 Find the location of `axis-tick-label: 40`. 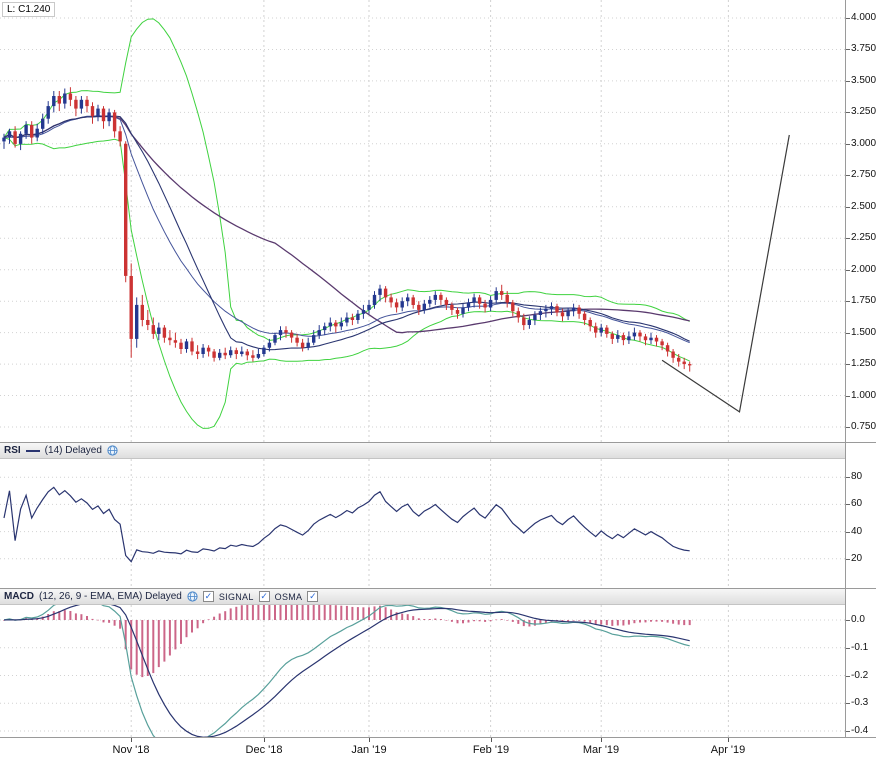

axis-tick-label: 40 is located at coordinates (857, 531).